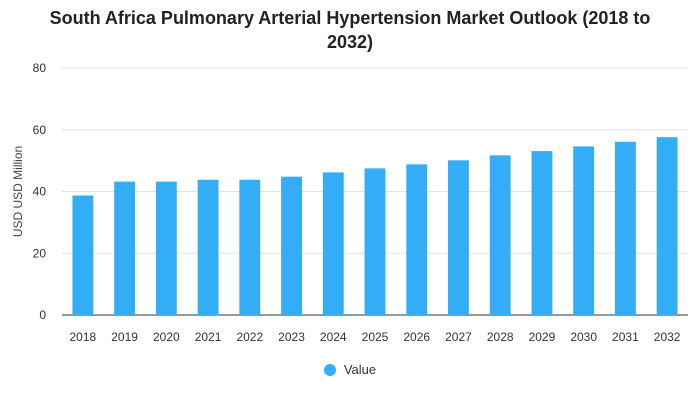 This screenshot has width=700, height=400. I want to click on bar-2031, so click(625, 228).